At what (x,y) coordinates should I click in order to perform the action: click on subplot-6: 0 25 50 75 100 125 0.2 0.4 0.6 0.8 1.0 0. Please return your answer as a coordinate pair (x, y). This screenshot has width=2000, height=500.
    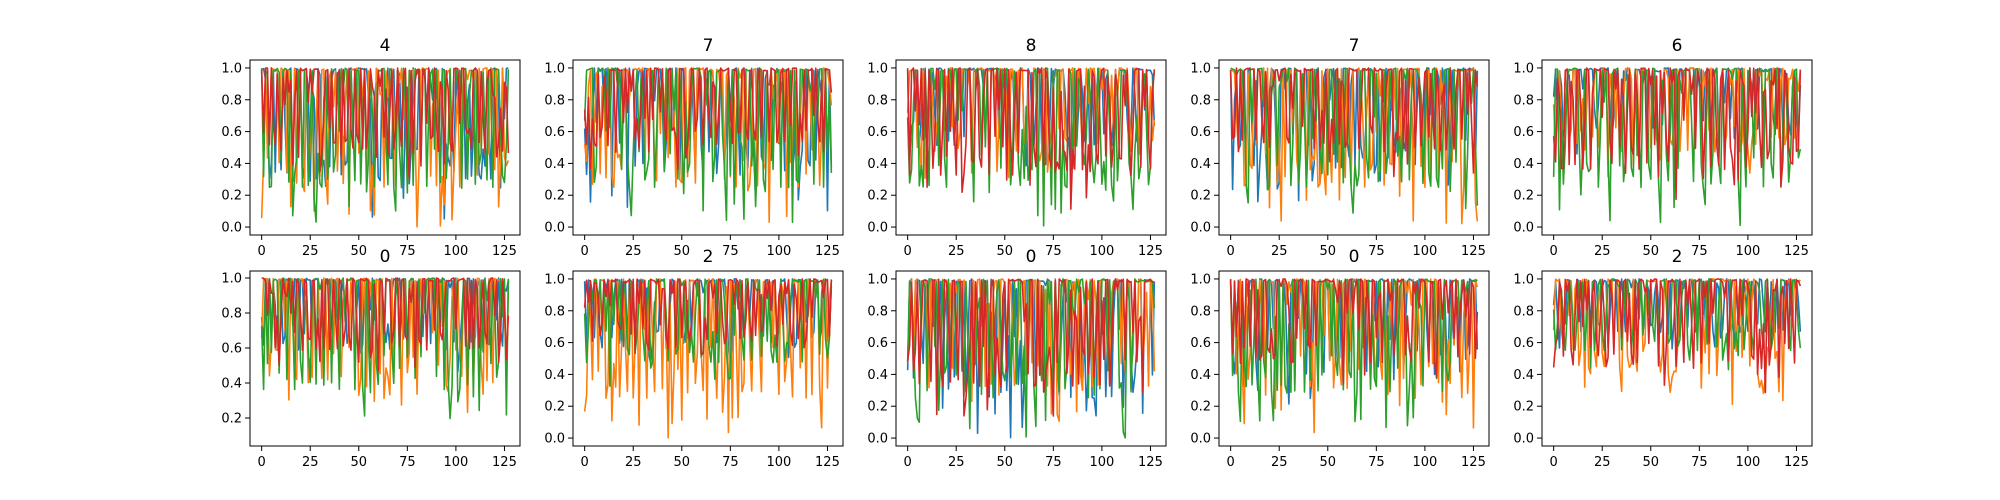
    Looking at the image, I should click on (371, 358).